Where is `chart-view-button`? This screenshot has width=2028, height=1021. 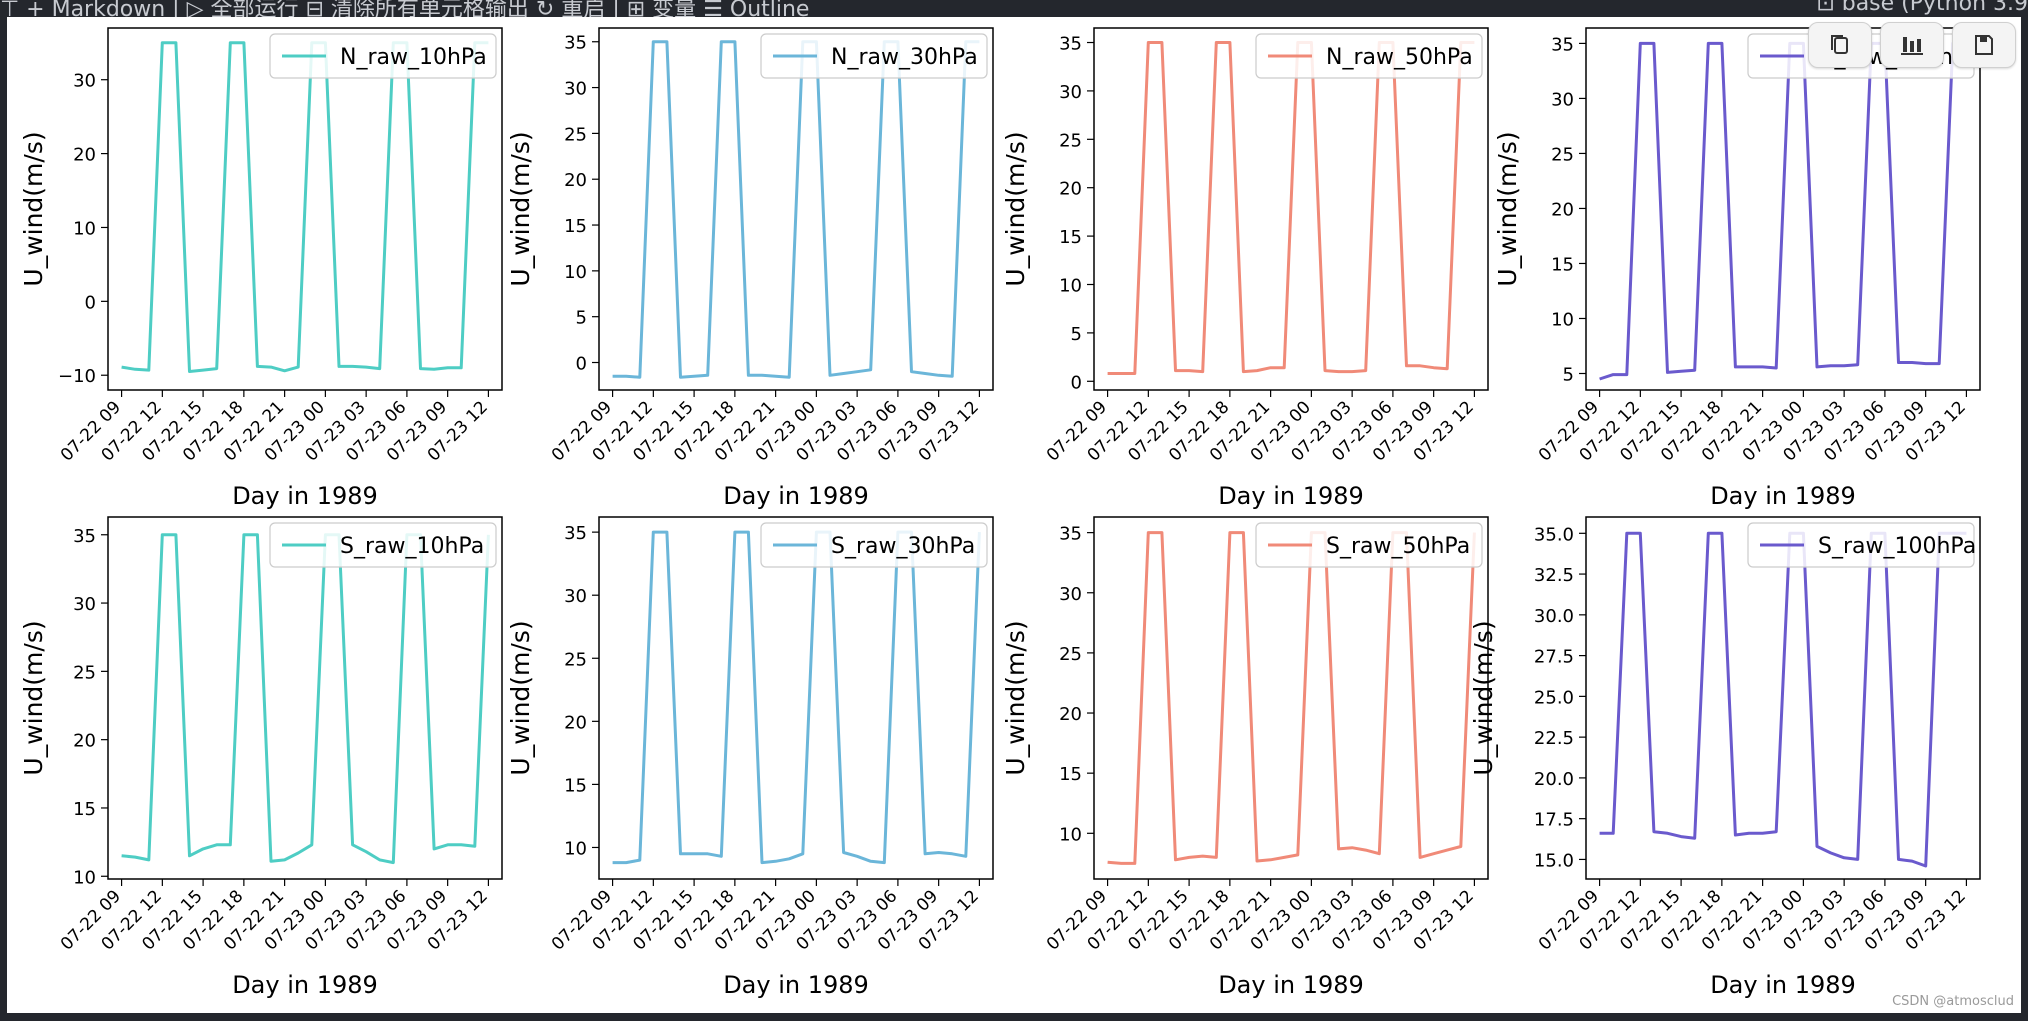 chart-view-button is located at coordinates (1912, 45).